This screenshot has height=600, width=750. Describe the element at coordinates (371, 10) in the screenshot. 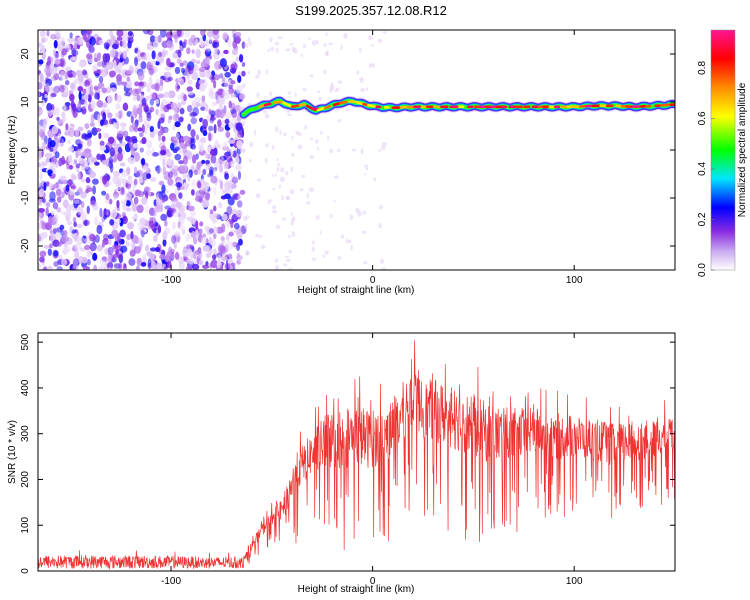

I see `figure-title: S199.2025.357.12.08.R12` at that location.